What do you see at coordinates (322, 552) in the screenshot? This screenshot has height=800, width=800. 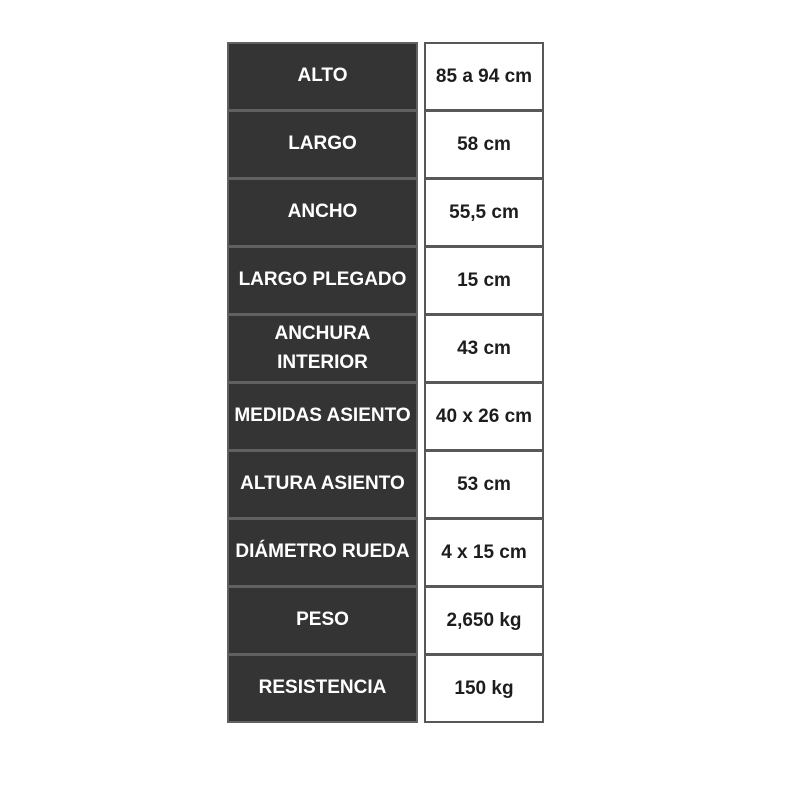 I see `spec-label-cell: DIÁMETRO RUEDA` at bounding box center [322, 552].